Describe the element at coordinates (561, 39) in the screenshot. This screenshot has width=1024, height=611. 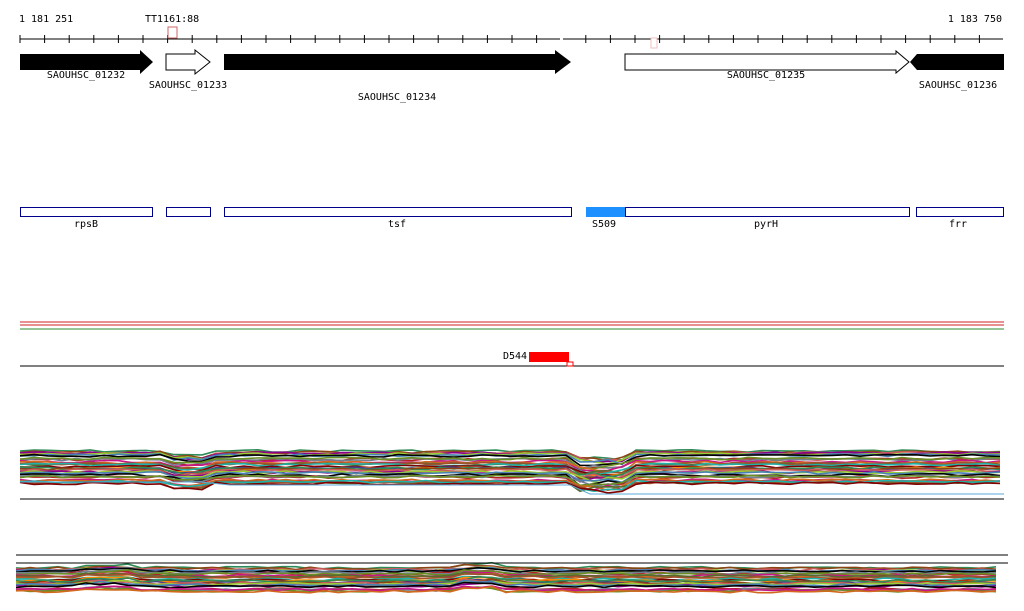
I see `ruler-gap` at that location.